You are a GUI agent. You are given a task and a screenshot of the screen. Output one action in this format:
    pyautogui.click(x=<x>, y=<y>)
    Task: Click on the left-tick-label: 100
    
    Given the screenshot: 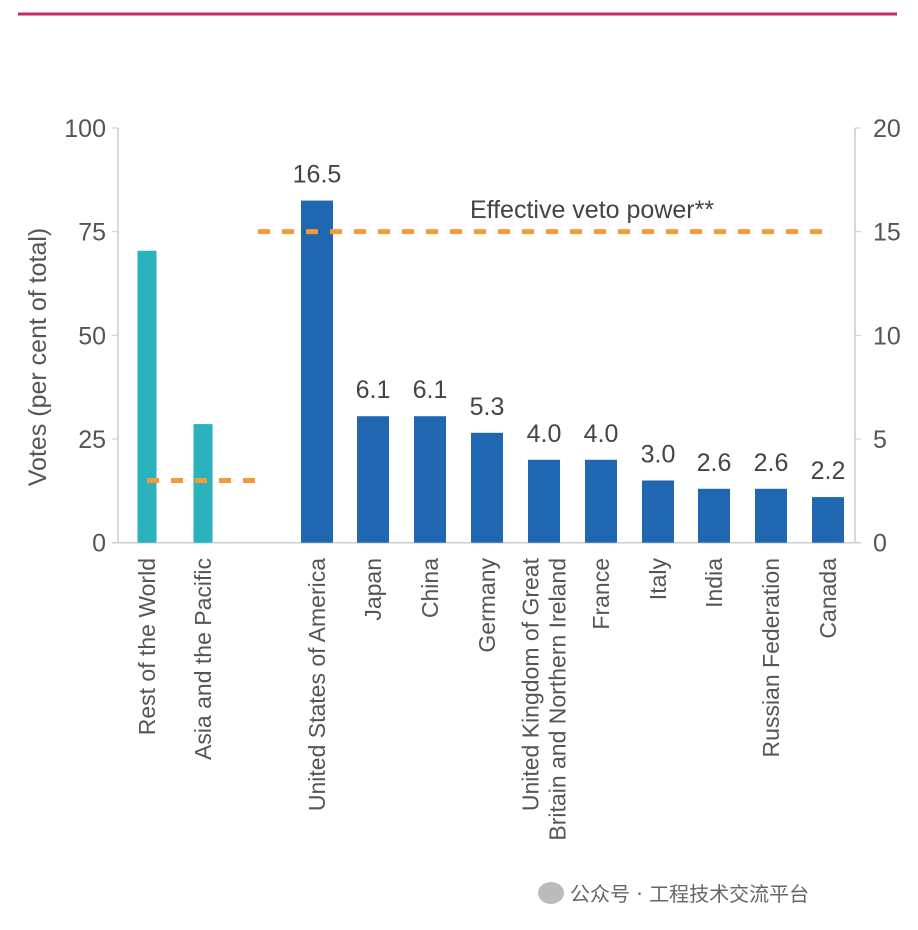 What is the action you would take?
    pyautogui.click(x=85, y=129)
    